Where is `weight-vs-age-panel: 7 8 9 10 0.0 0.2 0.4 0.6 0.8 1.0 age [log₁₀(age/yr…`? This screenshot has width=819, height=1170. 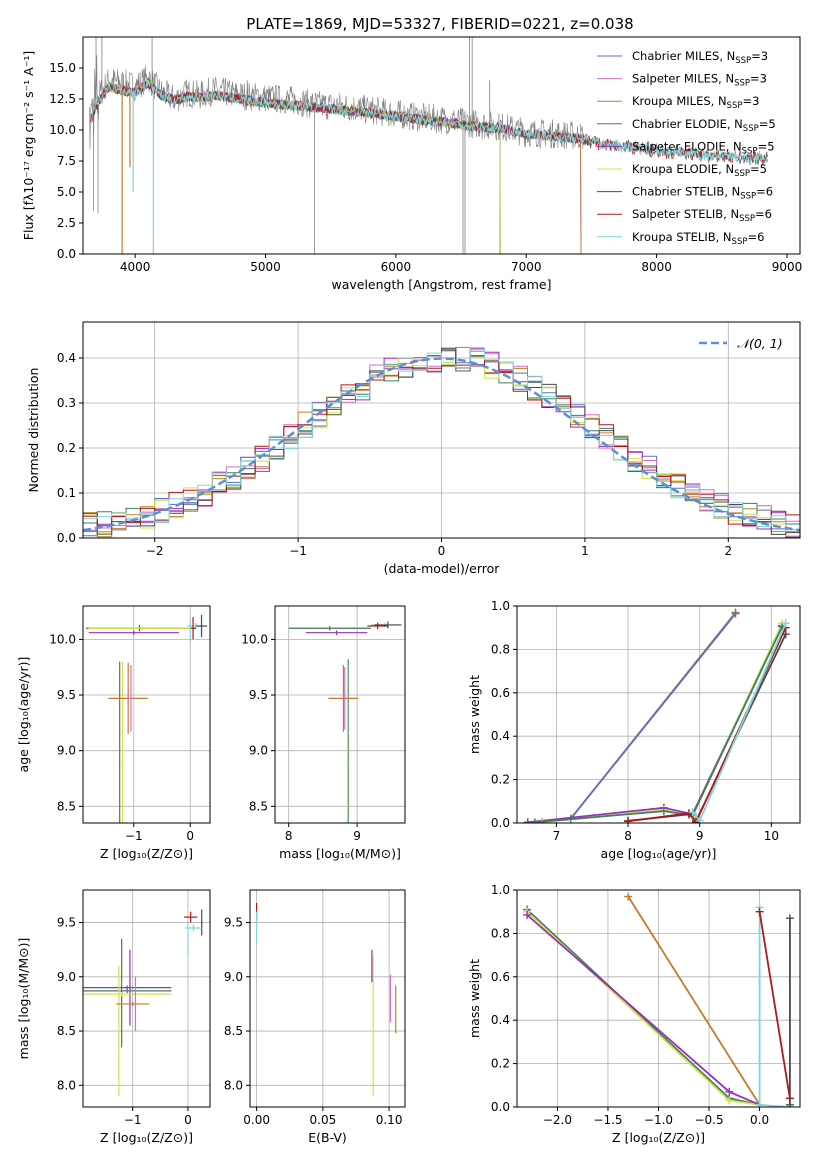 weight-vs-age-panel: 7 8 9 10 0.0 0.2 0.4 0.6 0.8 1.0 age [log₁₀(age/yr… is located at coordinates (634, 730).